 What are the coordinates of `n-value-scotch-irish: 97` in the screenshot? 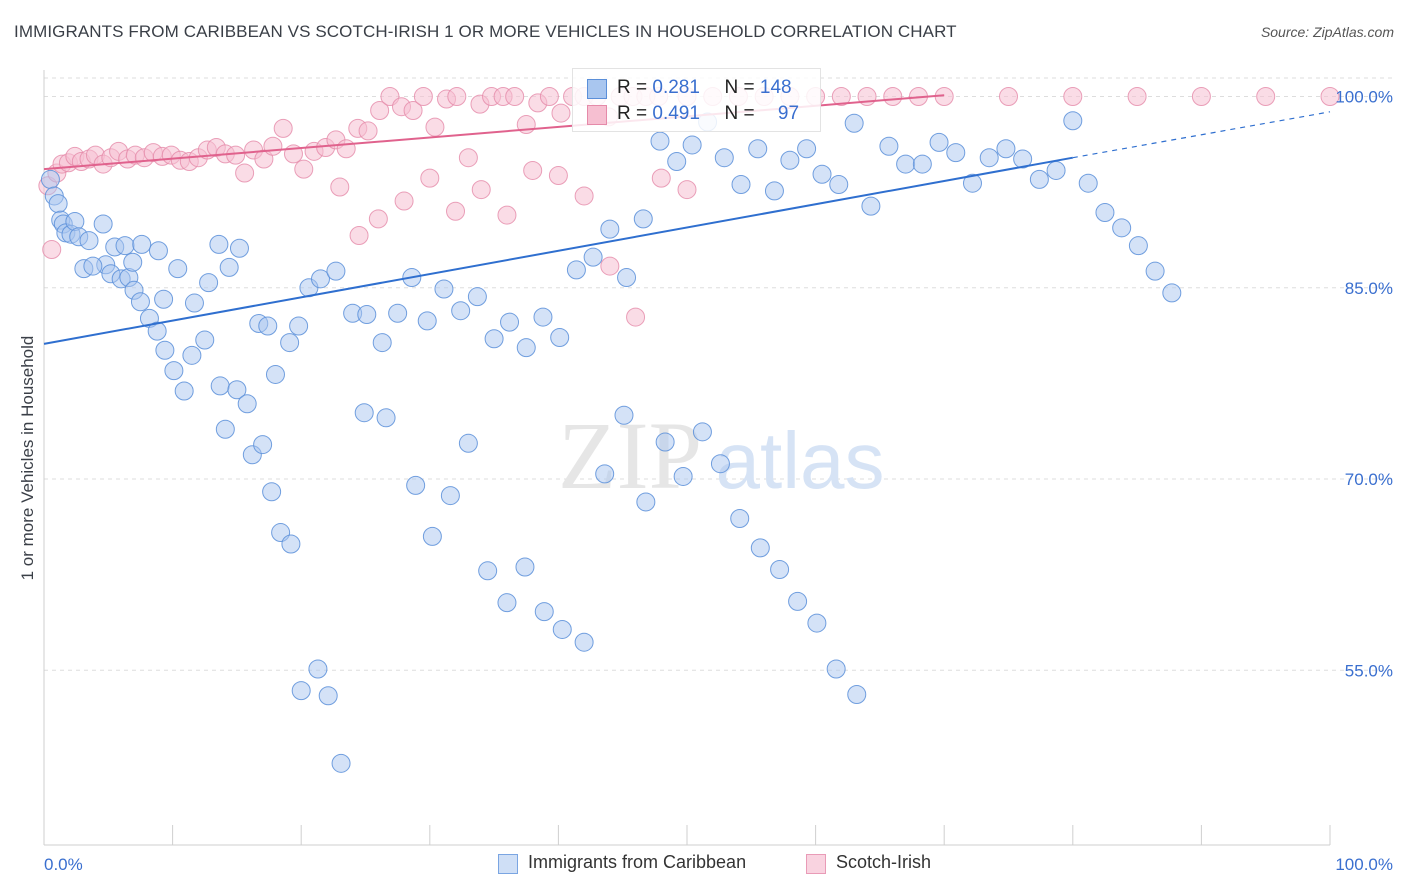 It's located at (788, 113).